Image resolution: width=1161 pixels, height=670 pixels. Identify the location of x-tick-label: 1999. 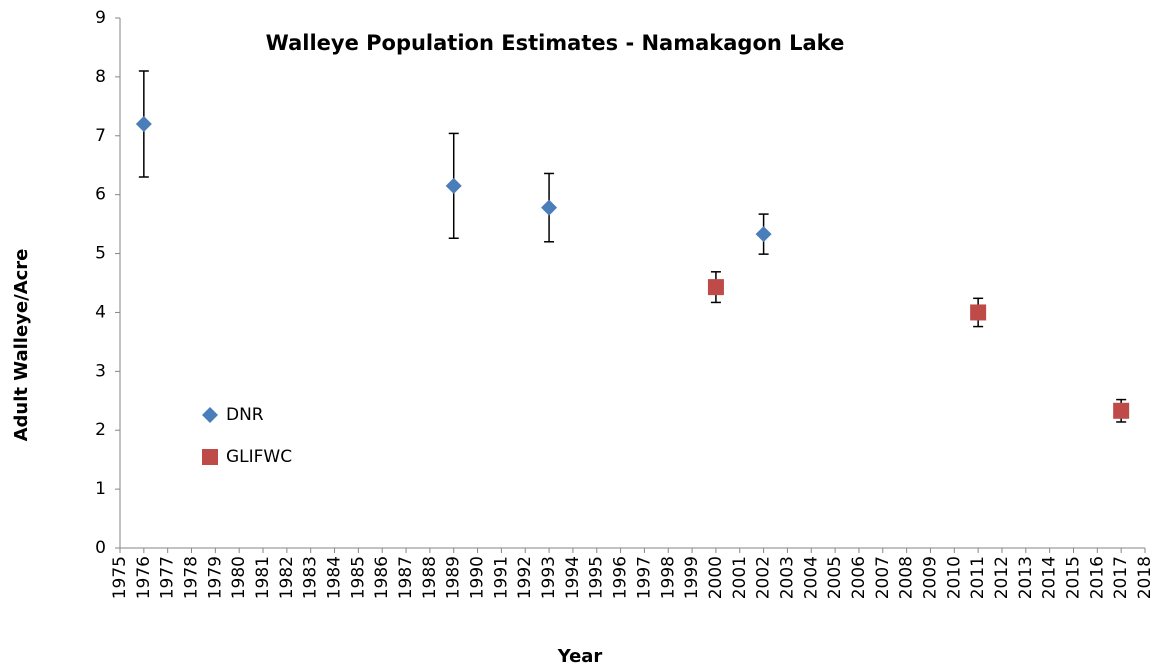
(692, 577).